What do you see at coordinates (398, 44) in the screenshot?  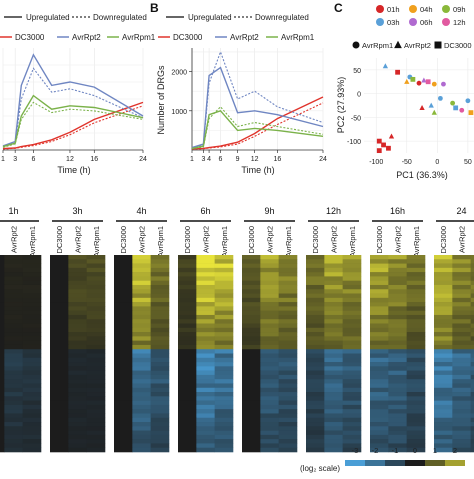 I see `shape-legend-triangle` at bounding box center [398, 44].